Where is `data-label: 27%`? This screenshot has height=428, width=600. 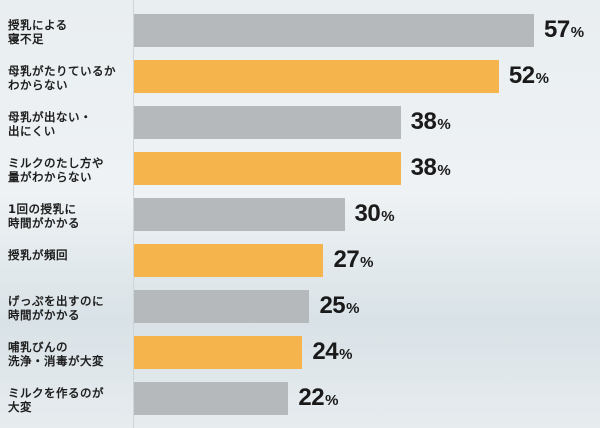 data-label: 27% is located at coordinates (353, 260).